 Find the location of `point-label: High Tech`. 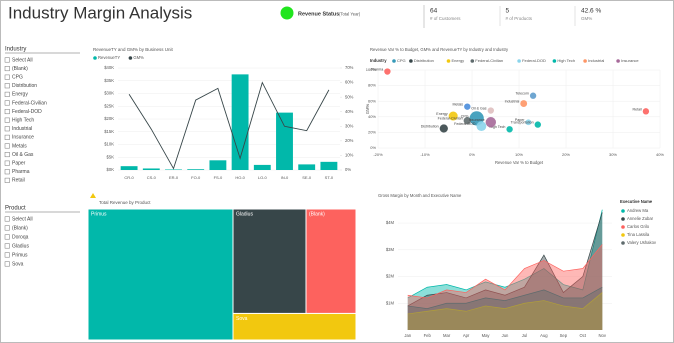

point-label: High Tech is located at coordinates (497, 127).